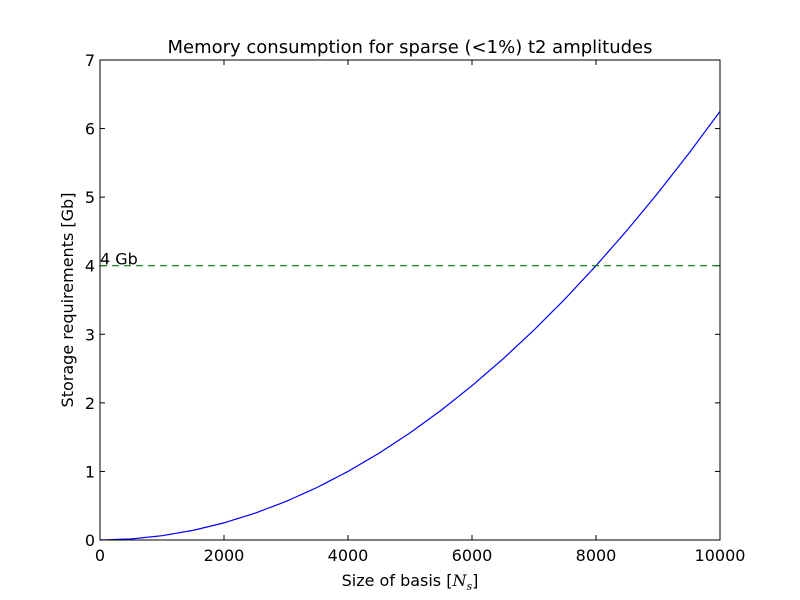  What do you see at coordinates (224, 555) in the screenshot?
I see `x-tick-label: 2000` at bounding box center [224, 555].